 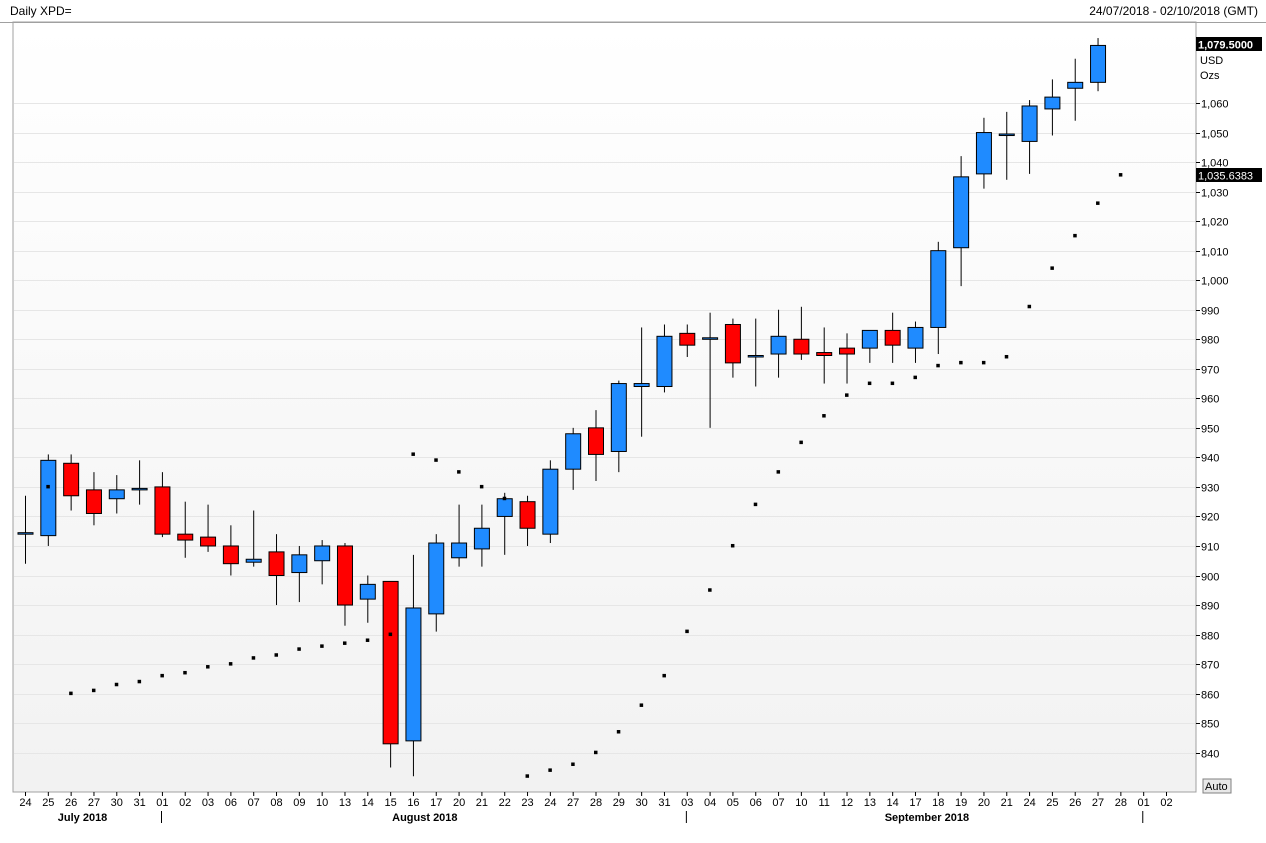 I want to click on x-tick-label: 30, so click(x=117, y=803).